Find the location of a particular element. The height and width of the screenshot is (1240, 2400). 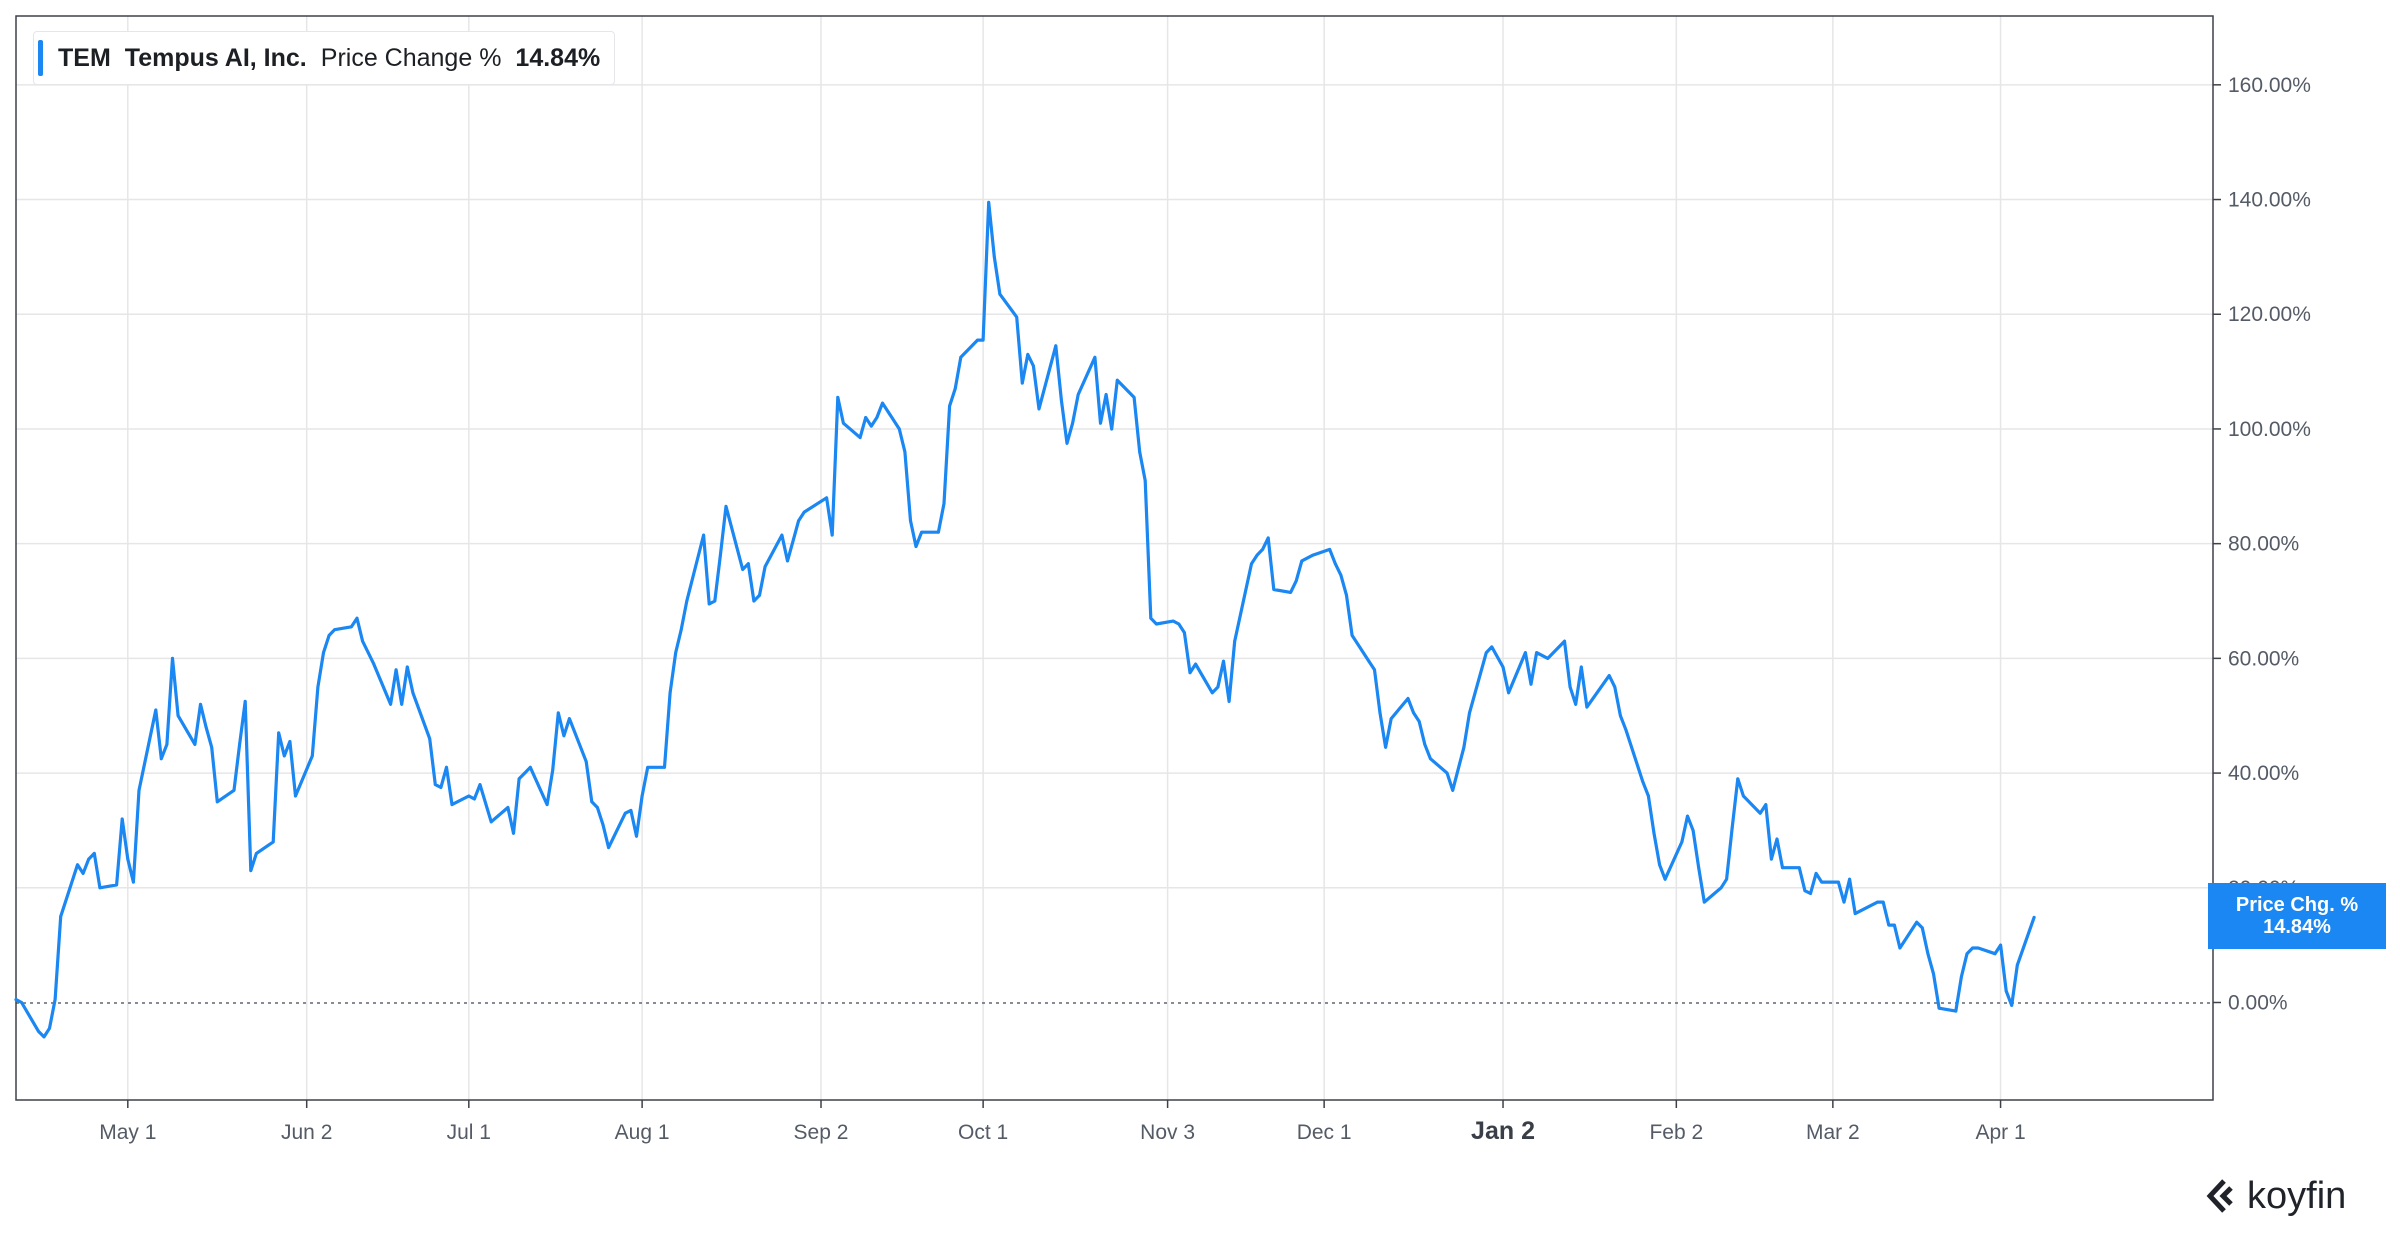

legend-color-marker is located at coordinates (40, 58).